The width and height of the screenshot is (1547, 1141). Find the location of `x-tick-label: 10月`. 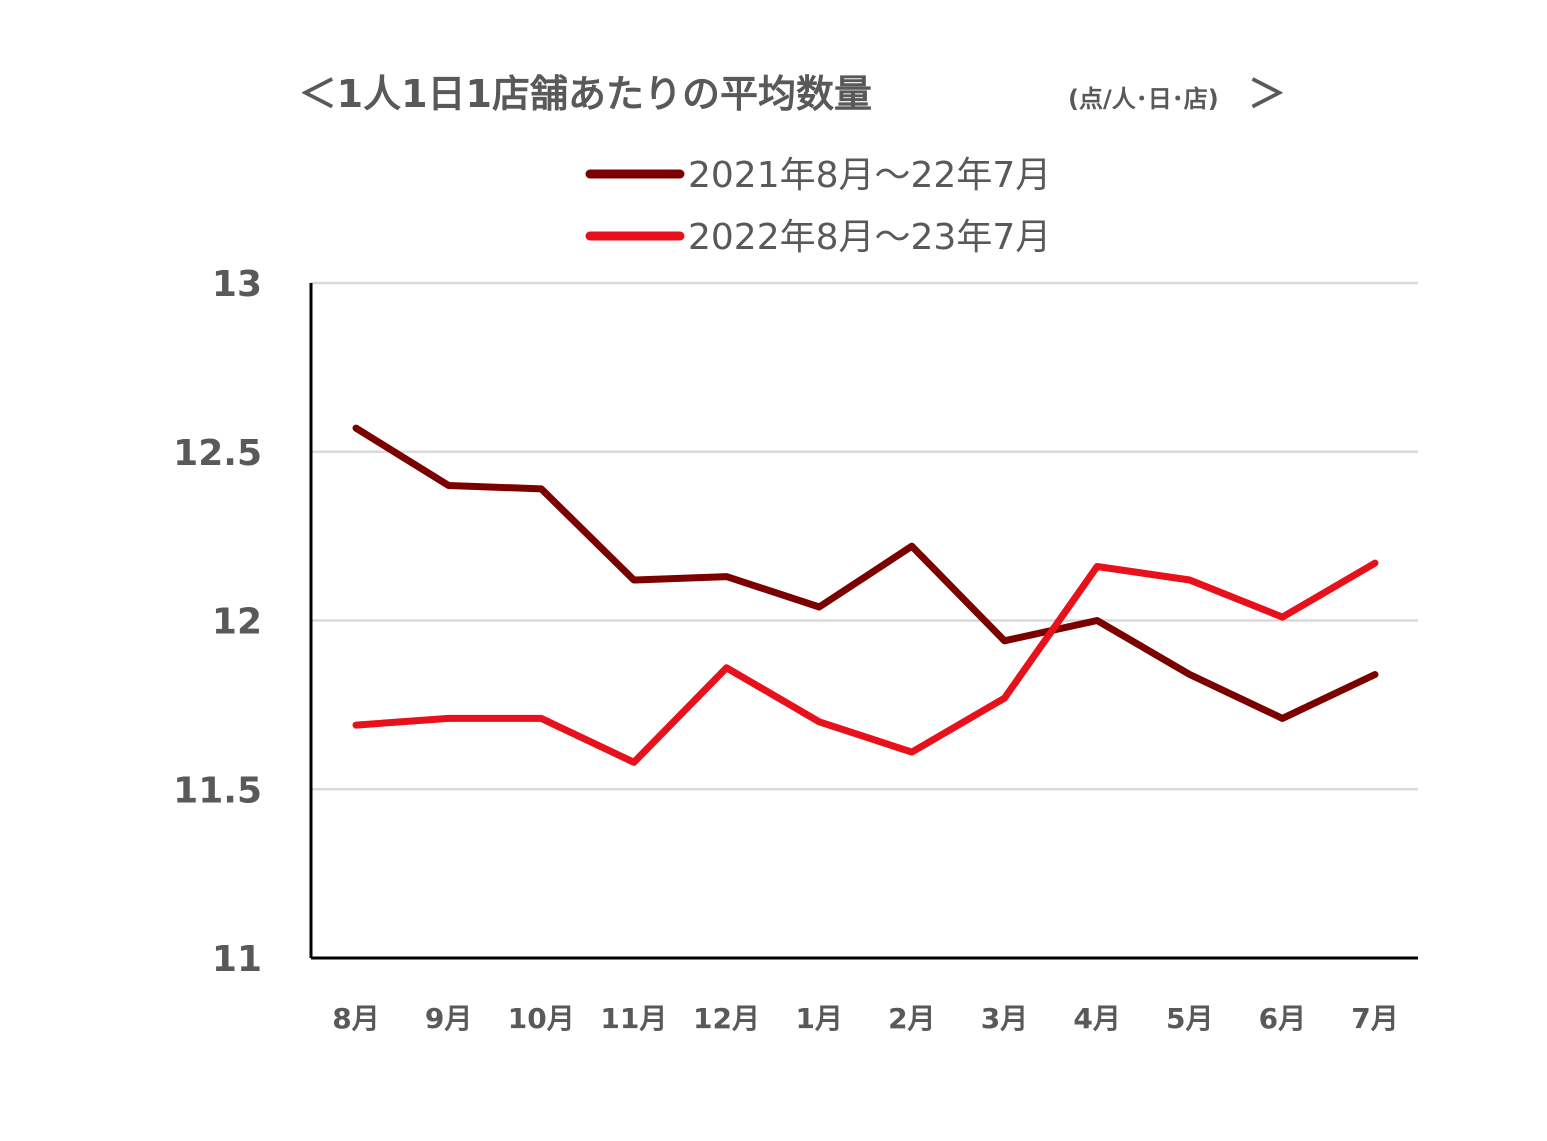

x-tick-label: 10月 is located at coordinates (541, 1018).